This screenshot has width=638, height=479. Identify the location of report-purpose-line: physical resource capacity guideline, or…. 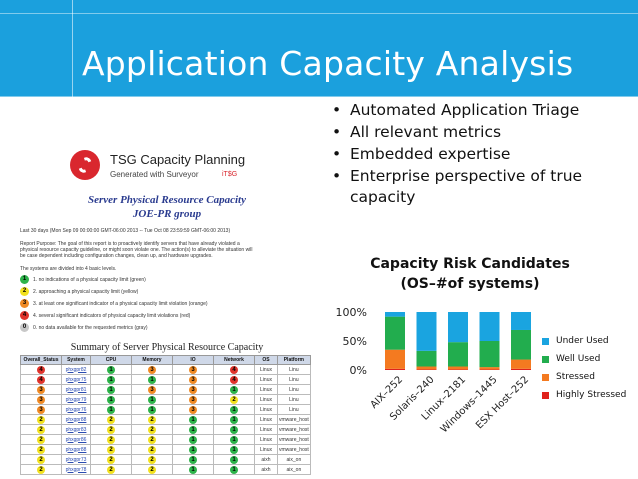
(136, 250).